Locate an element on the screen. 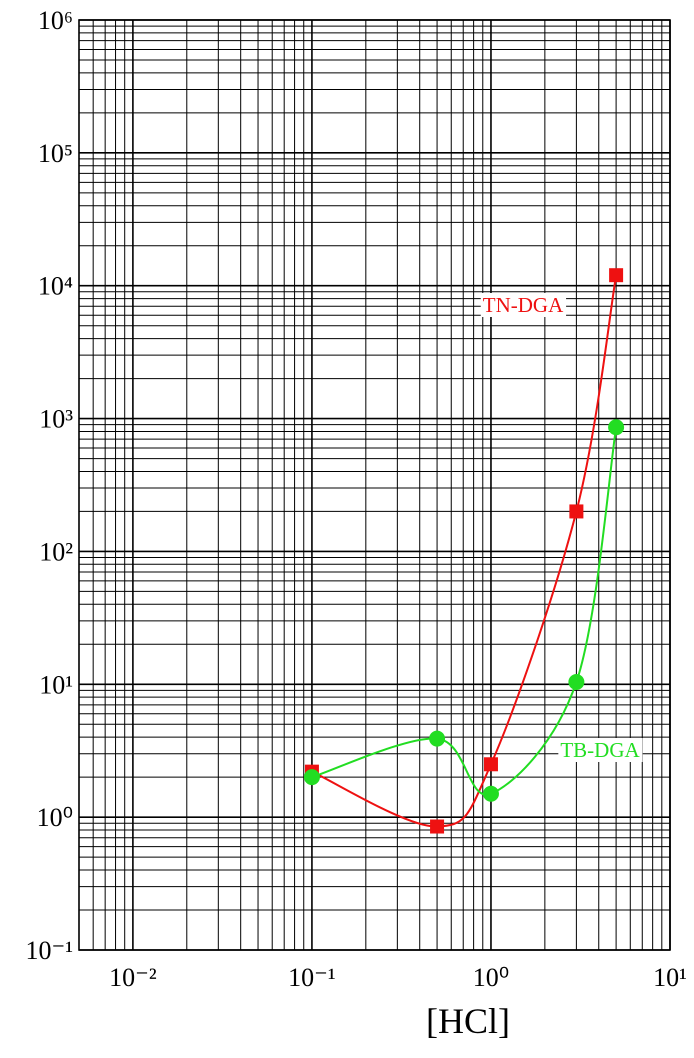  y-tick-label: 10³ is located at coordinates (56, 419).